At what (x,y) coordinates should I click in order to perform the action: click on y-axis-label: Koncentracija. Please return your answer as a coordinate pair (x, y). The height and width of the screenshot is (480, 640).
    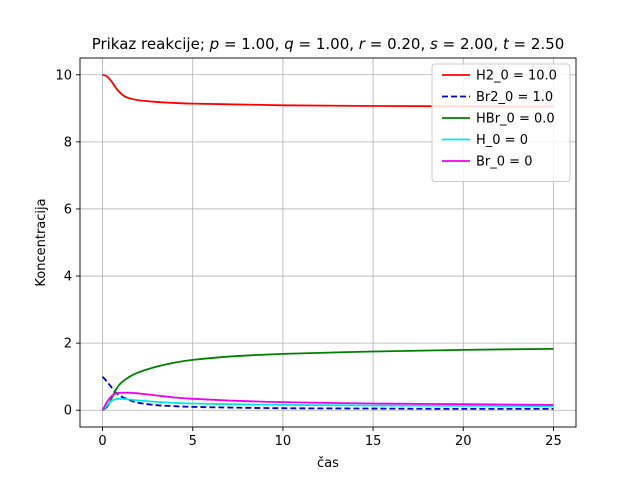
    Looking at the image, I should click on (41, 242).